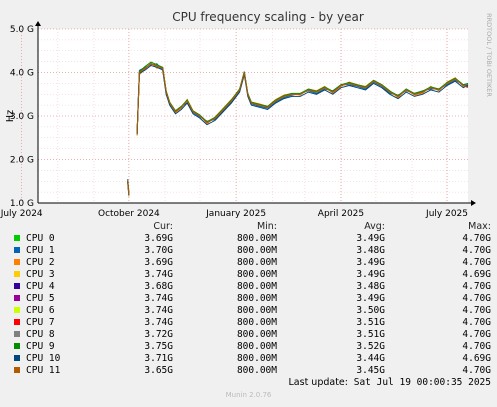 The image size is (497, 407). What do you see at coordinates (318, 382) in the screenshot?
I see `last-update-label: Last update:` at bounding box center [318, 382].